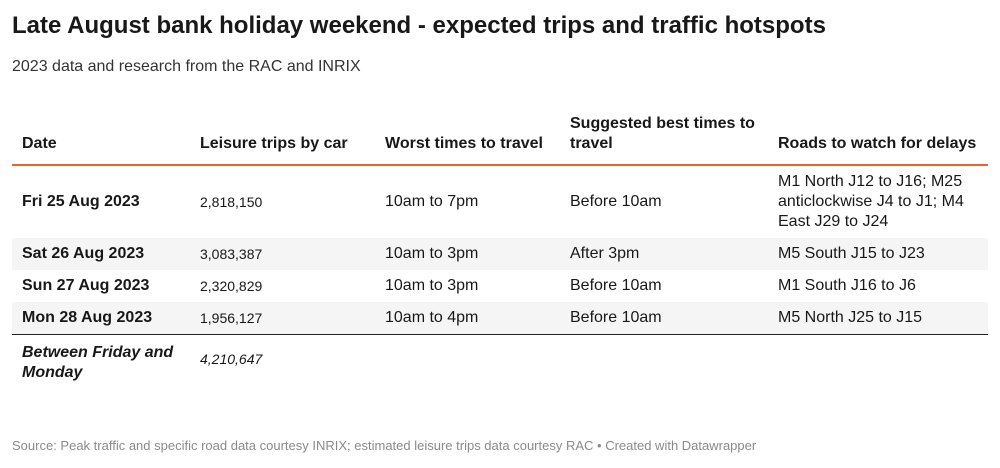  What do you see at coordinates (86, 285) in the screenshot?
I see `table-cell: Sun 27 Aug 2023` at bounding box center [86, 285].